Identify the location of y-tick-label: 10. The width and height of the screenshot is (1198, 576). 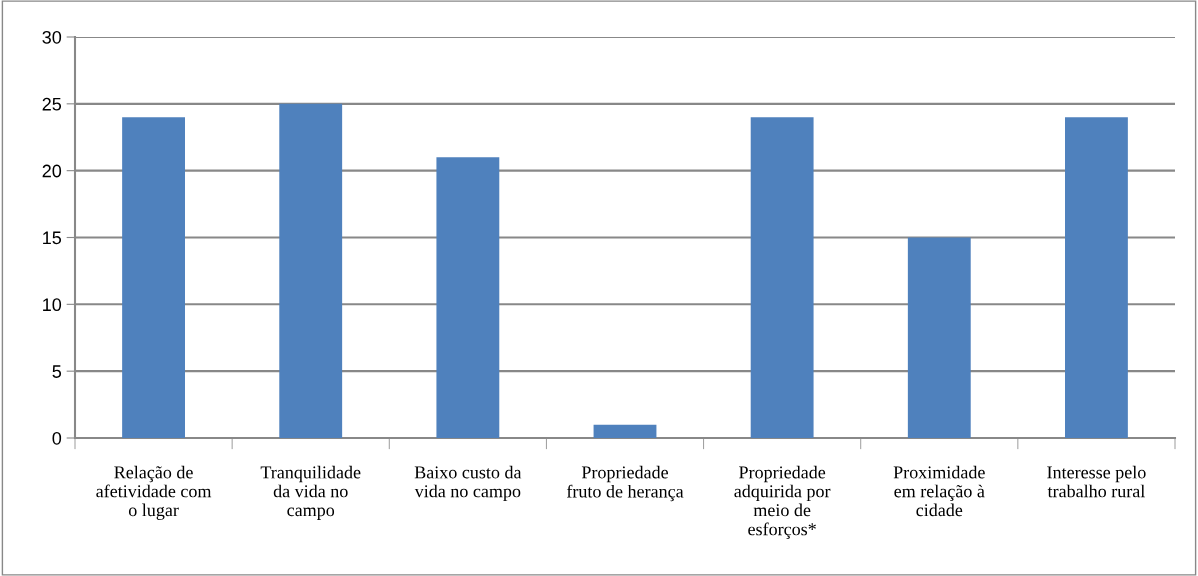
(52, 305).